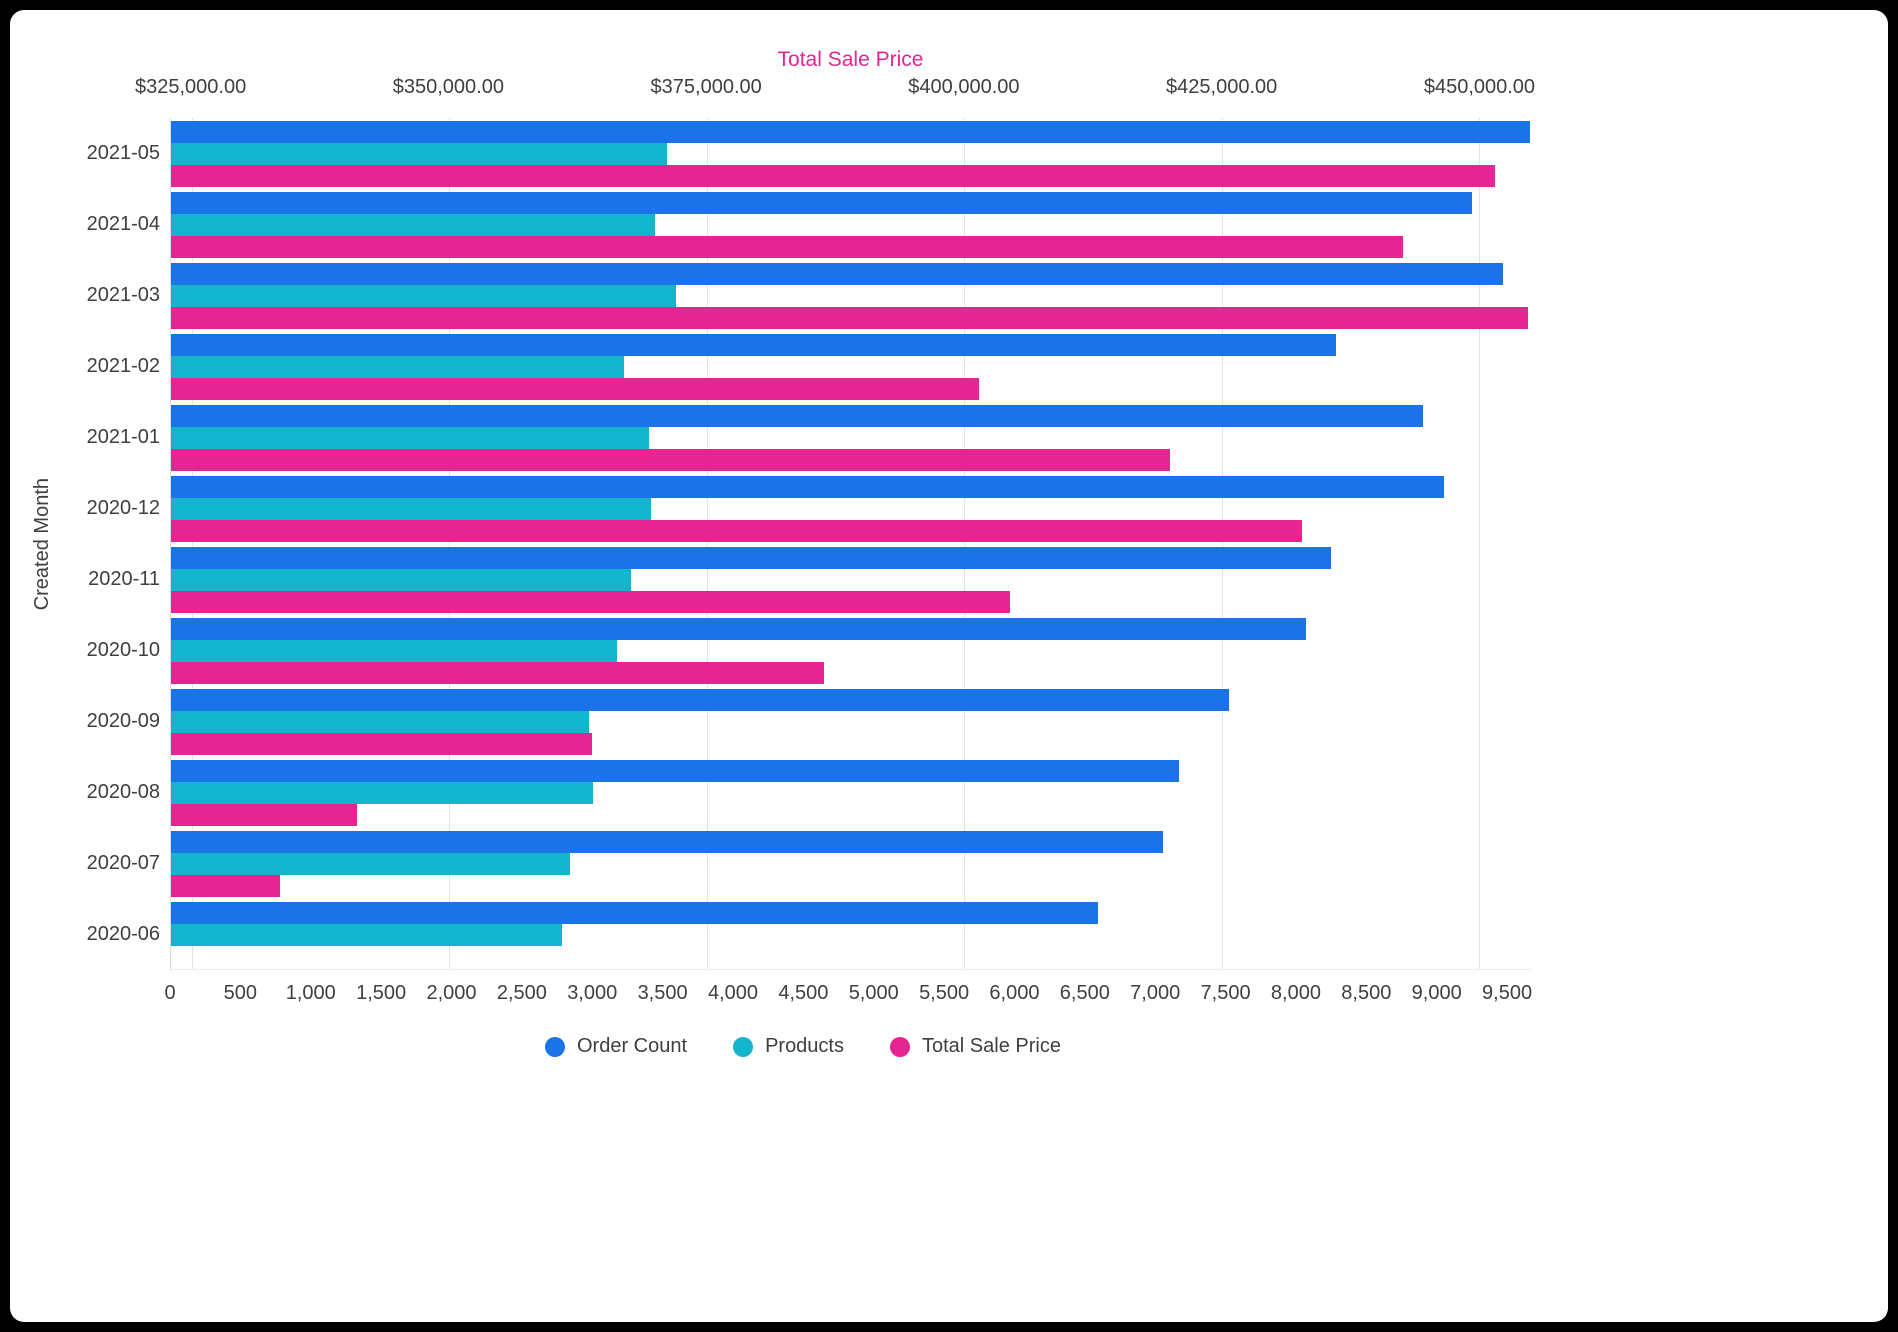 The height and width of the screenshot is (1332, 1898). What do you see at coordinates (123, 863) in the screenshot?
I see `category-label: 2020-07` at bounding box center [123, 863].